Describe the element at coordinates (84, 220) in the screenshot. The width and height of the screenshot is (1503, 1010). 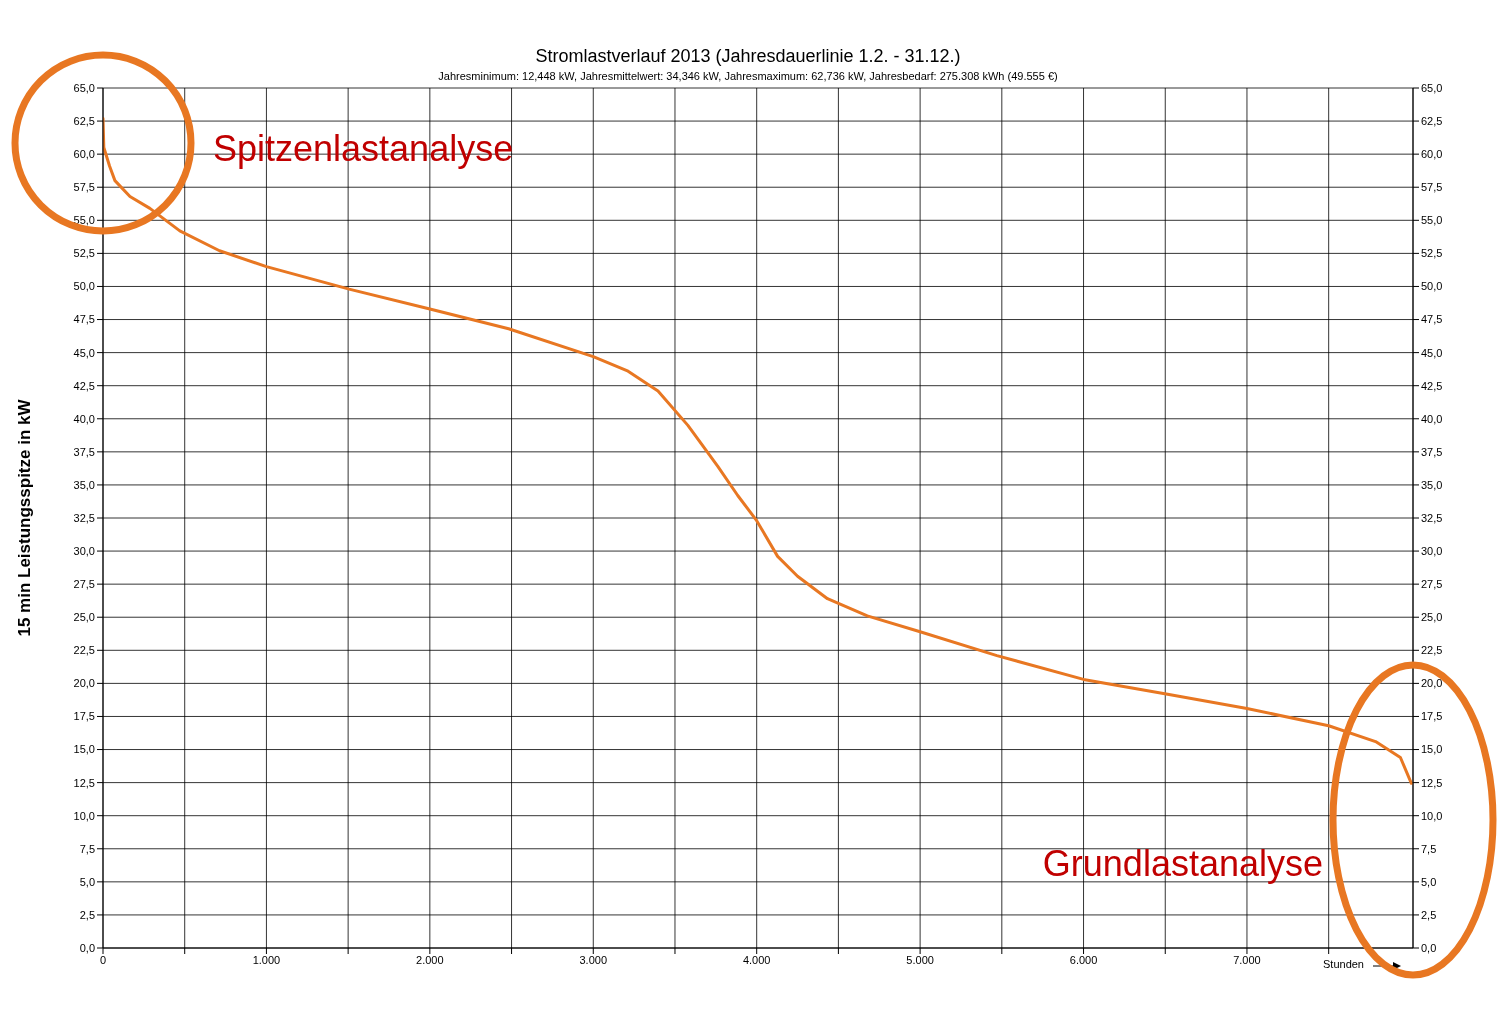
I see `y-tick-label: 55,0` at that location.